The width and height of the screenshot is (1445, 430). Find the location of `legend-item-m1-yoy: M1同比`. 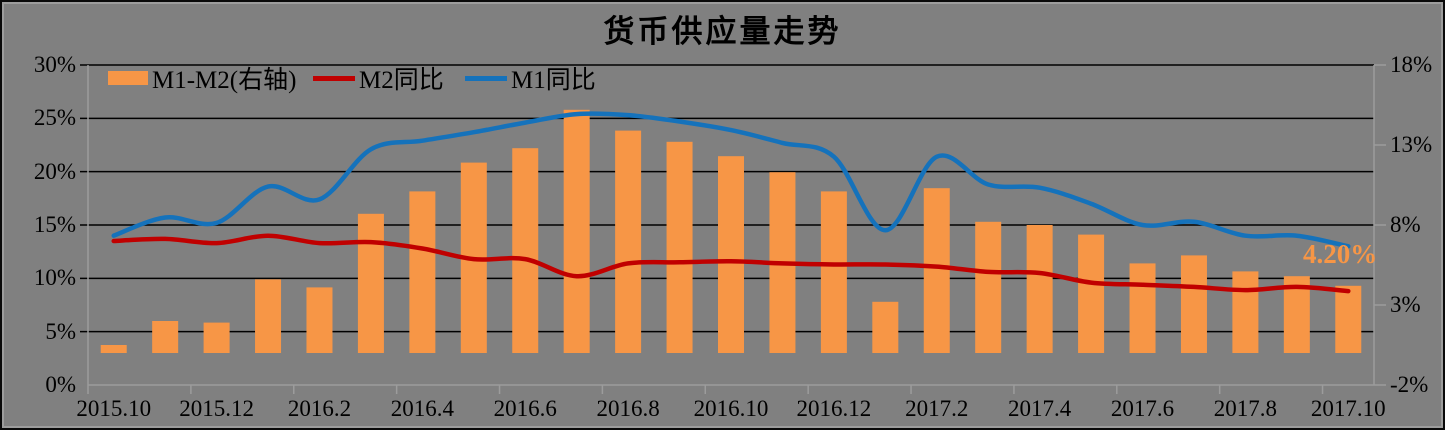

legend-item-m1-yoy: M1同比 is located at coordinates (530, 79).